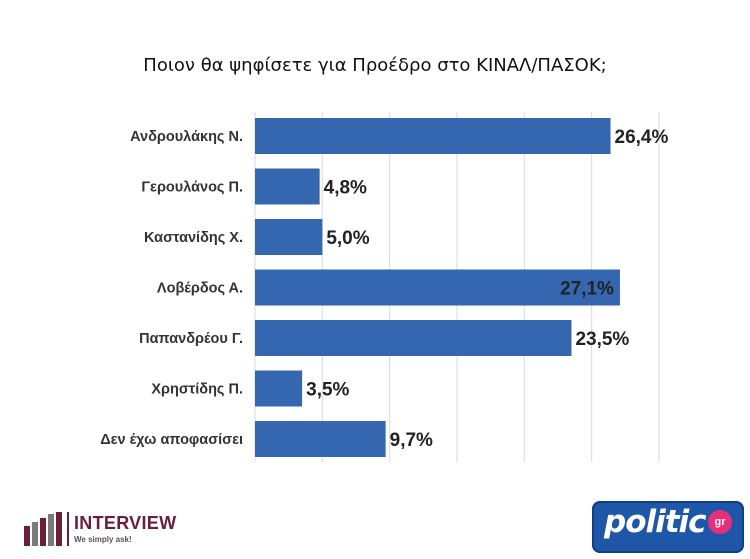  Describe the element at coordinates (720, 522) in the screenshot. I see `politic-logo-badge: gr` at that location.